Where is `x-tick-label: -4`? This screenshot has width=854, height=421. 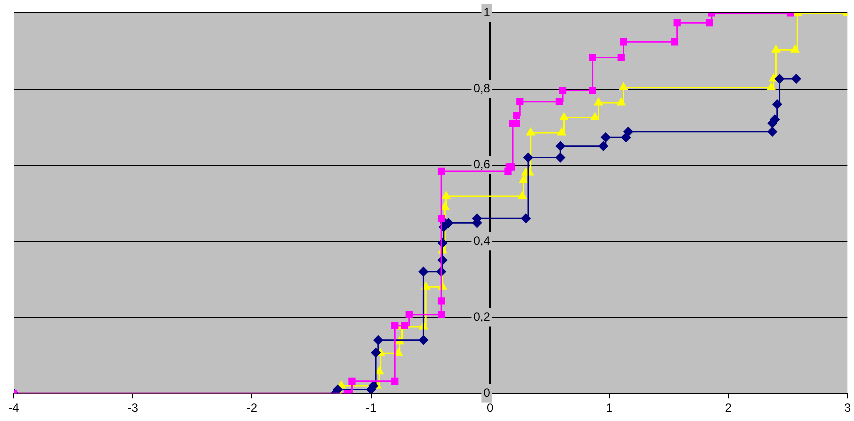 x-tick-label: -4 is located at coordinates (14, 408).